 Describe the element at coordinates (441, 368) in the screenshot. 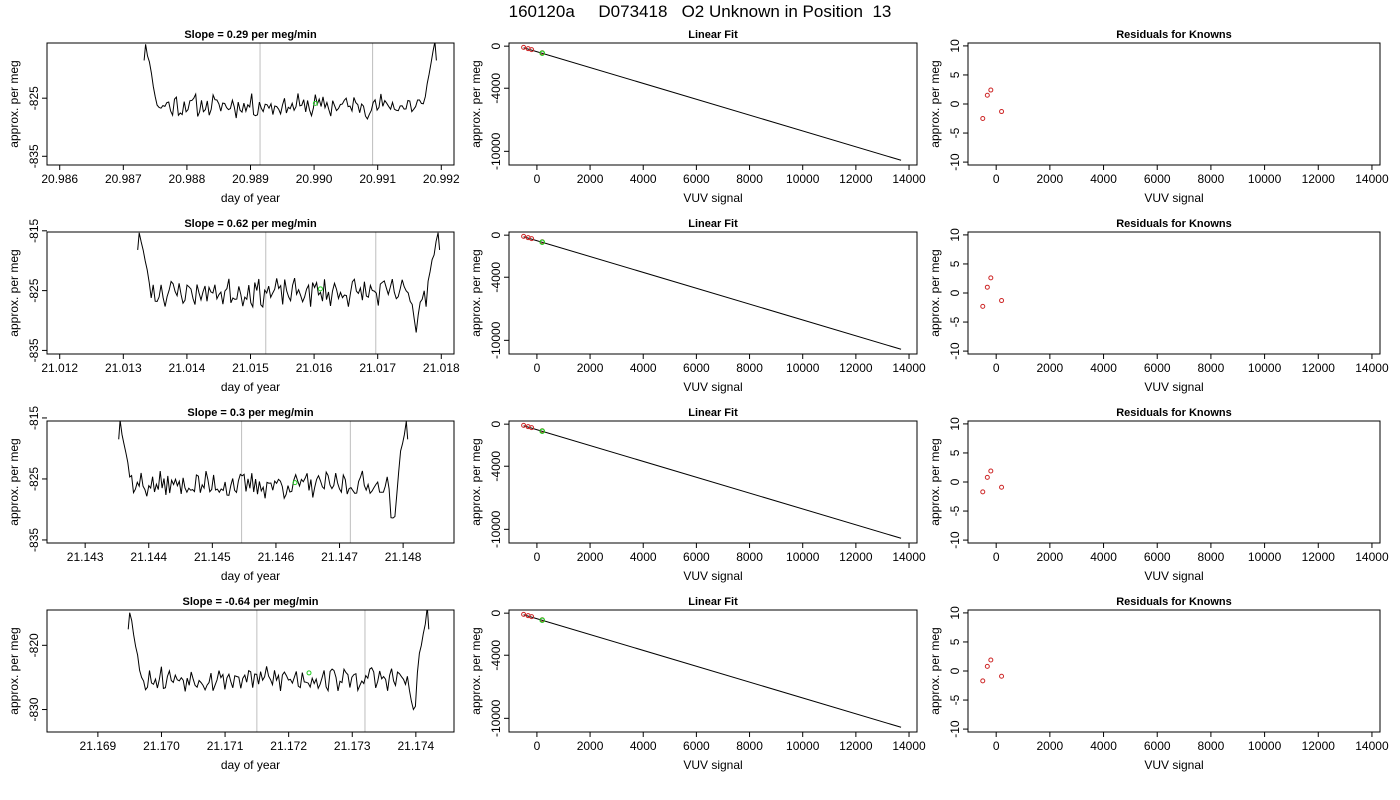

I see `x-tick-label: 21.018` at that location.